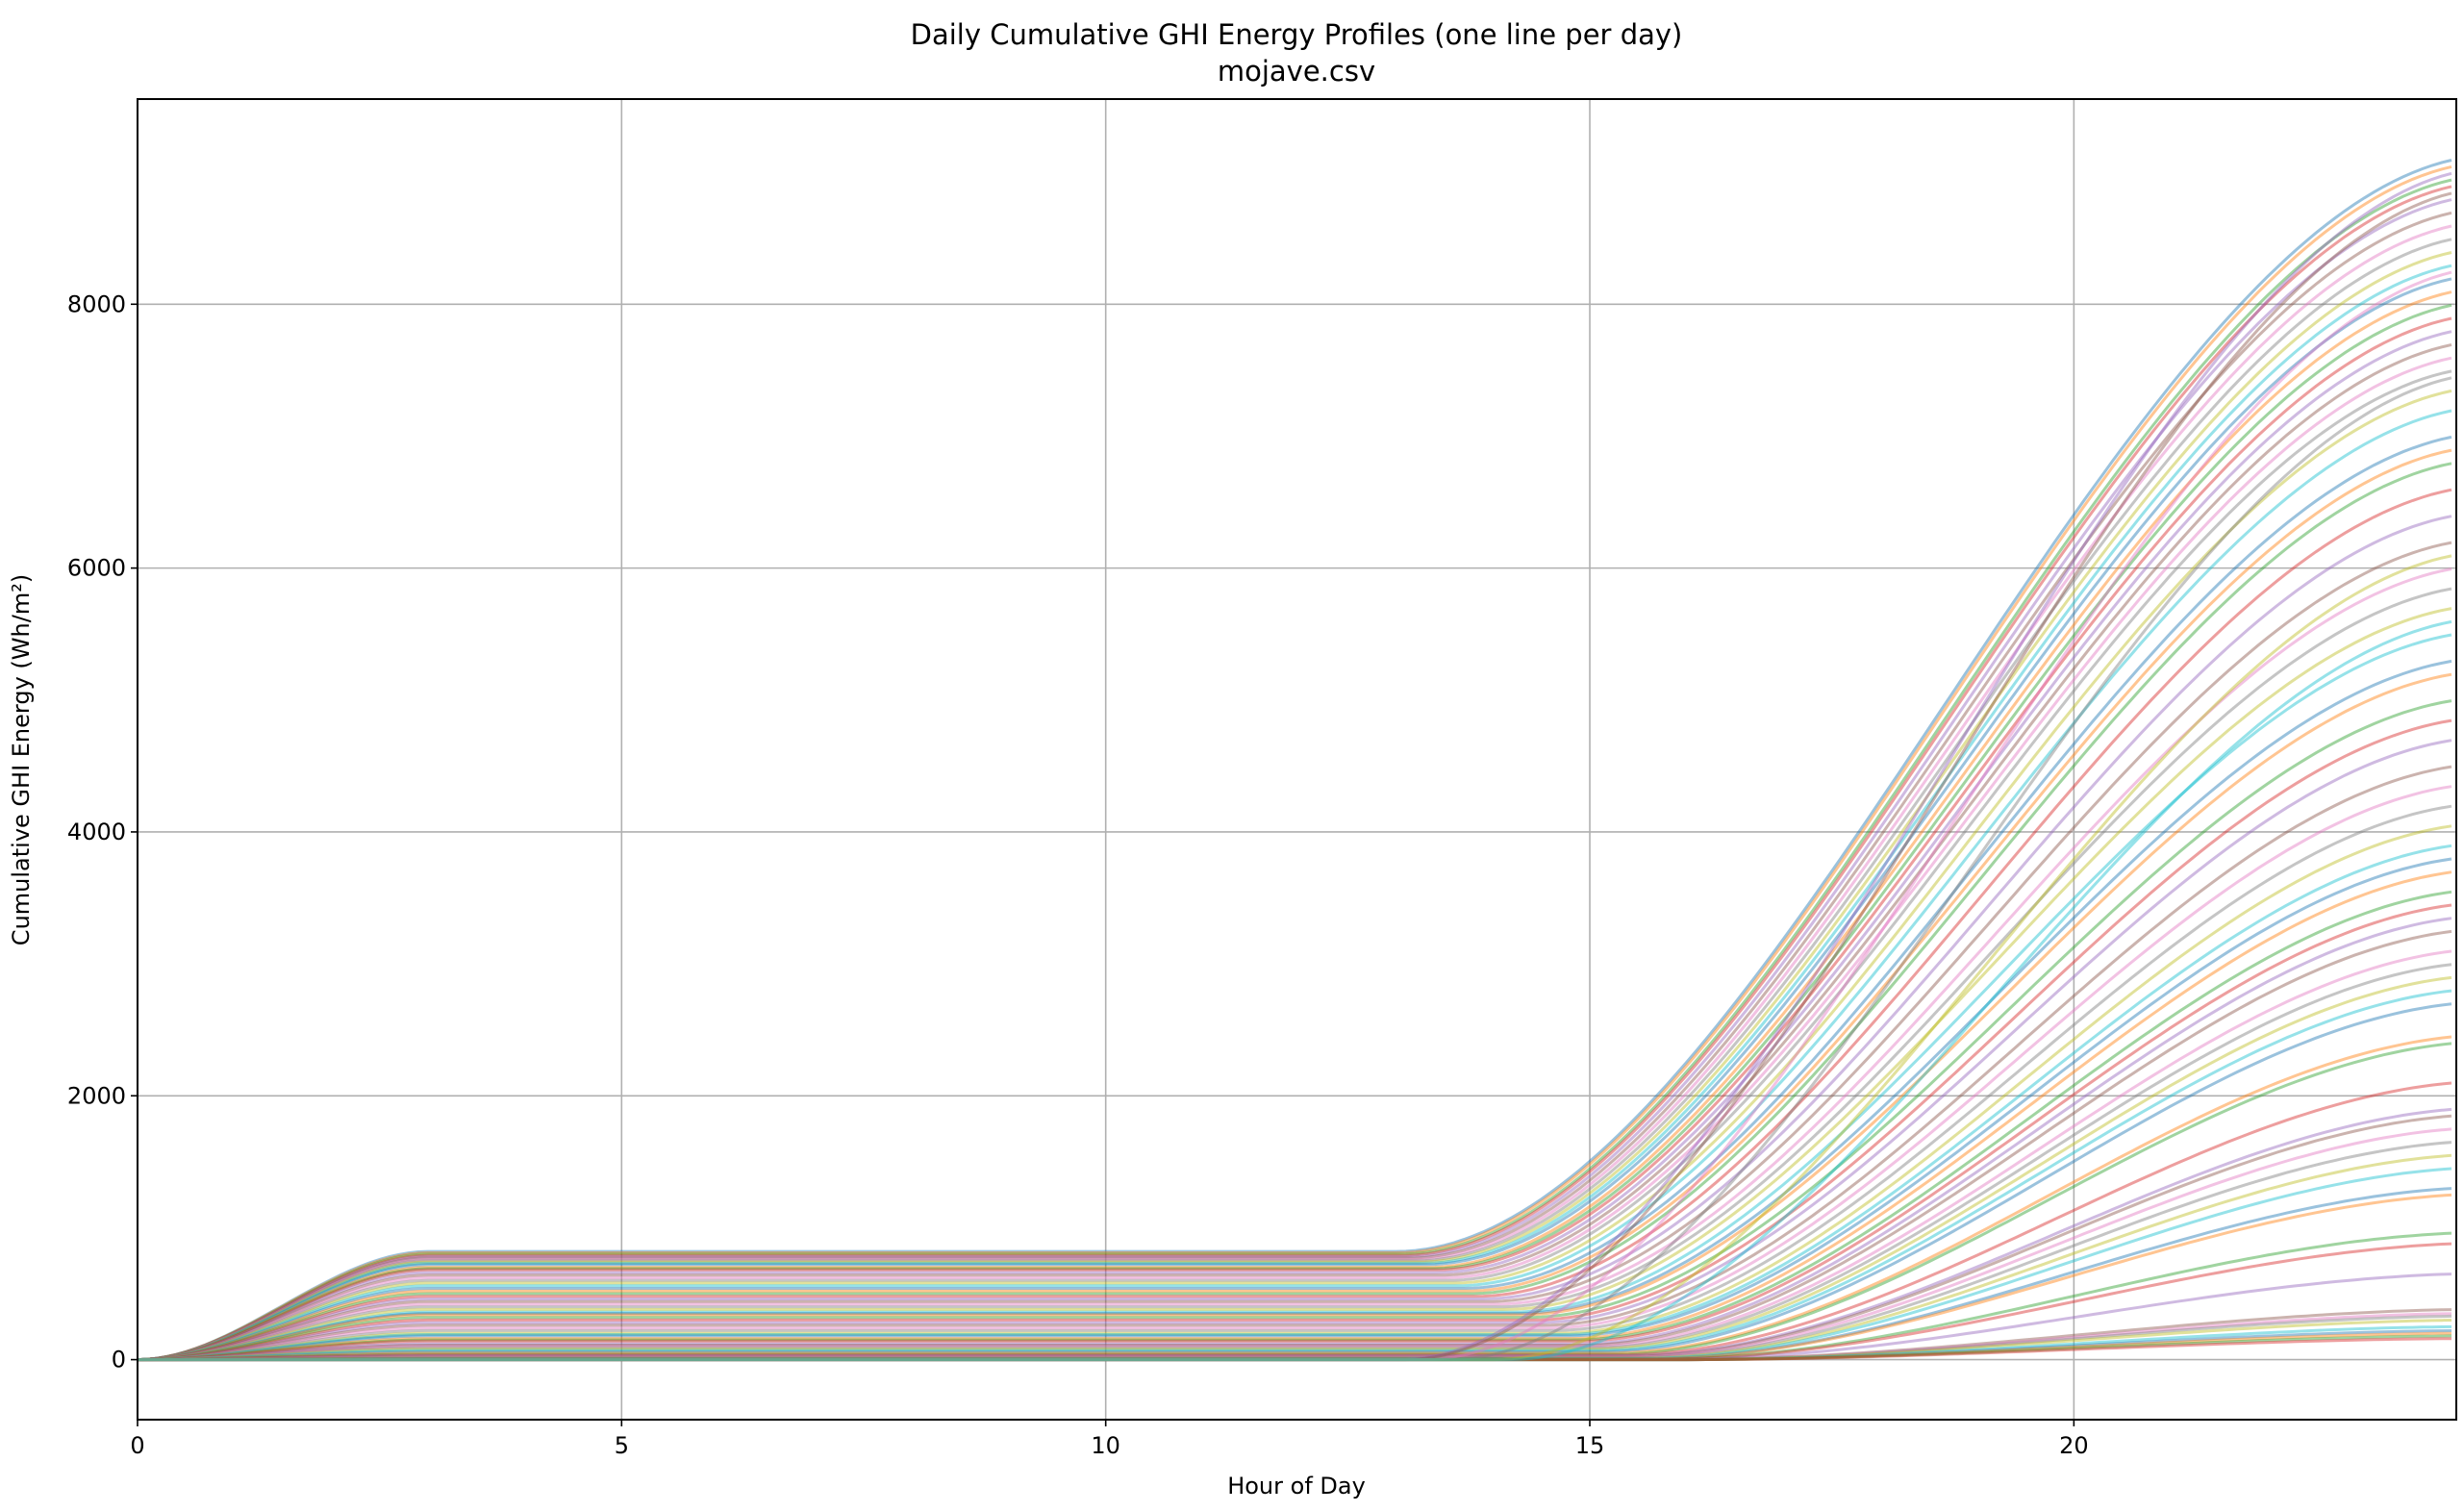 The height and width of the screenshot is (1512, 2464). I want to click on x-tick-label: 5, so click(622, 1446).